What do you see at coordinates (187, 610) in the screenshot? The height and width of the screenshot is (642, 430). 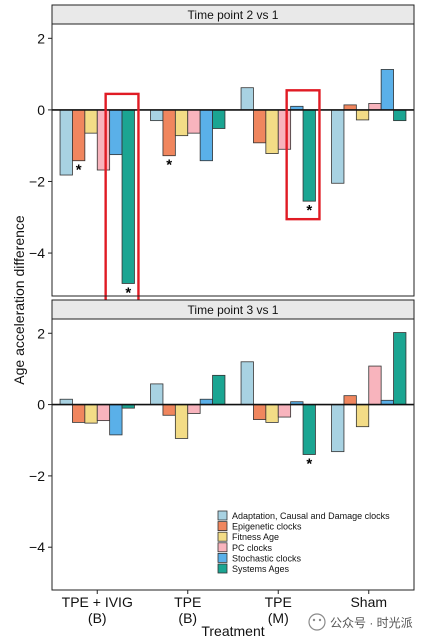 I see `x-tick-label: TPE (B)` at bounding box center [187, 610].